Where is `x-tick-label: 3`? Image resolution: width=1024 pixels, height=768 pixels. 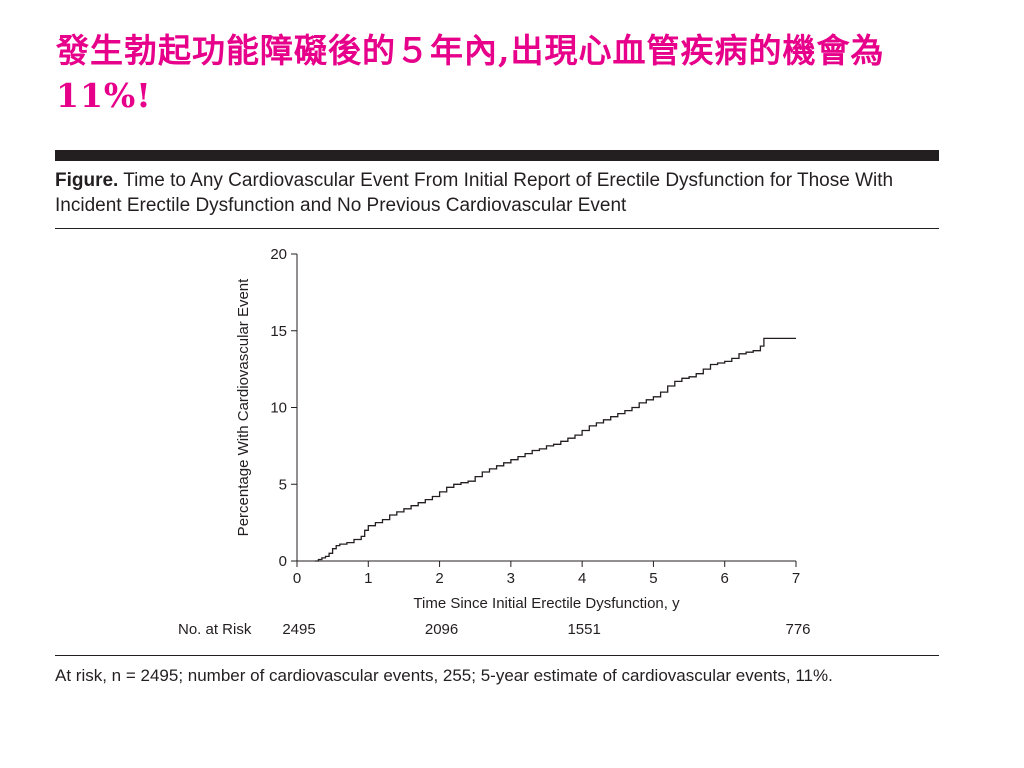 x-tick-label: 3 is located at coordinates (511, 578).